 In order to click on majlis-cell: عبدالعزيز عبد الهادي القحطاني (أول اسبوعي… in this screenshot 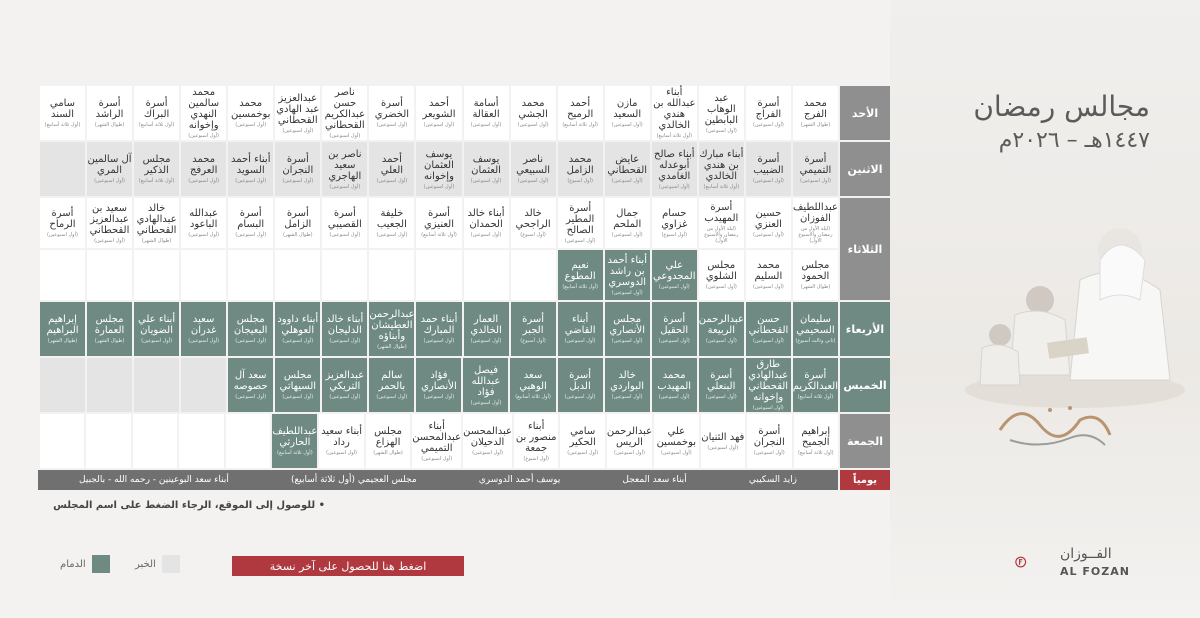, I will do `click(298, 113)`.